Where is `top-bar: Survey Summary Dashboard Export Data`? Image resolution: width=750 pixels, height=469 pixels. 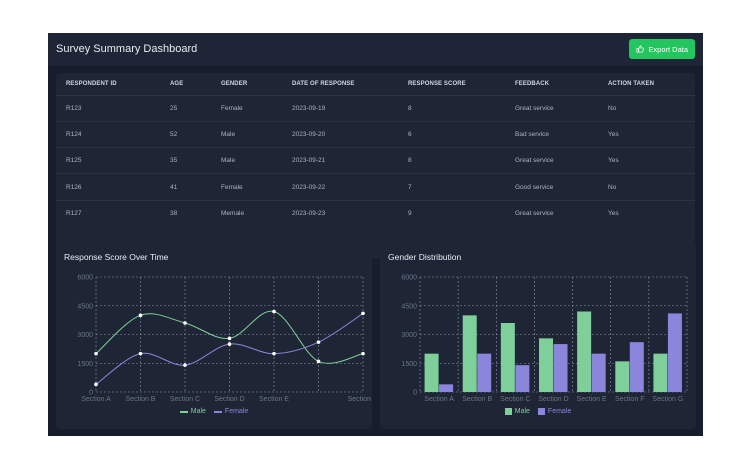
top-bar: Survey Summary Dashboard Export Data is located at coordinates (375, 50).